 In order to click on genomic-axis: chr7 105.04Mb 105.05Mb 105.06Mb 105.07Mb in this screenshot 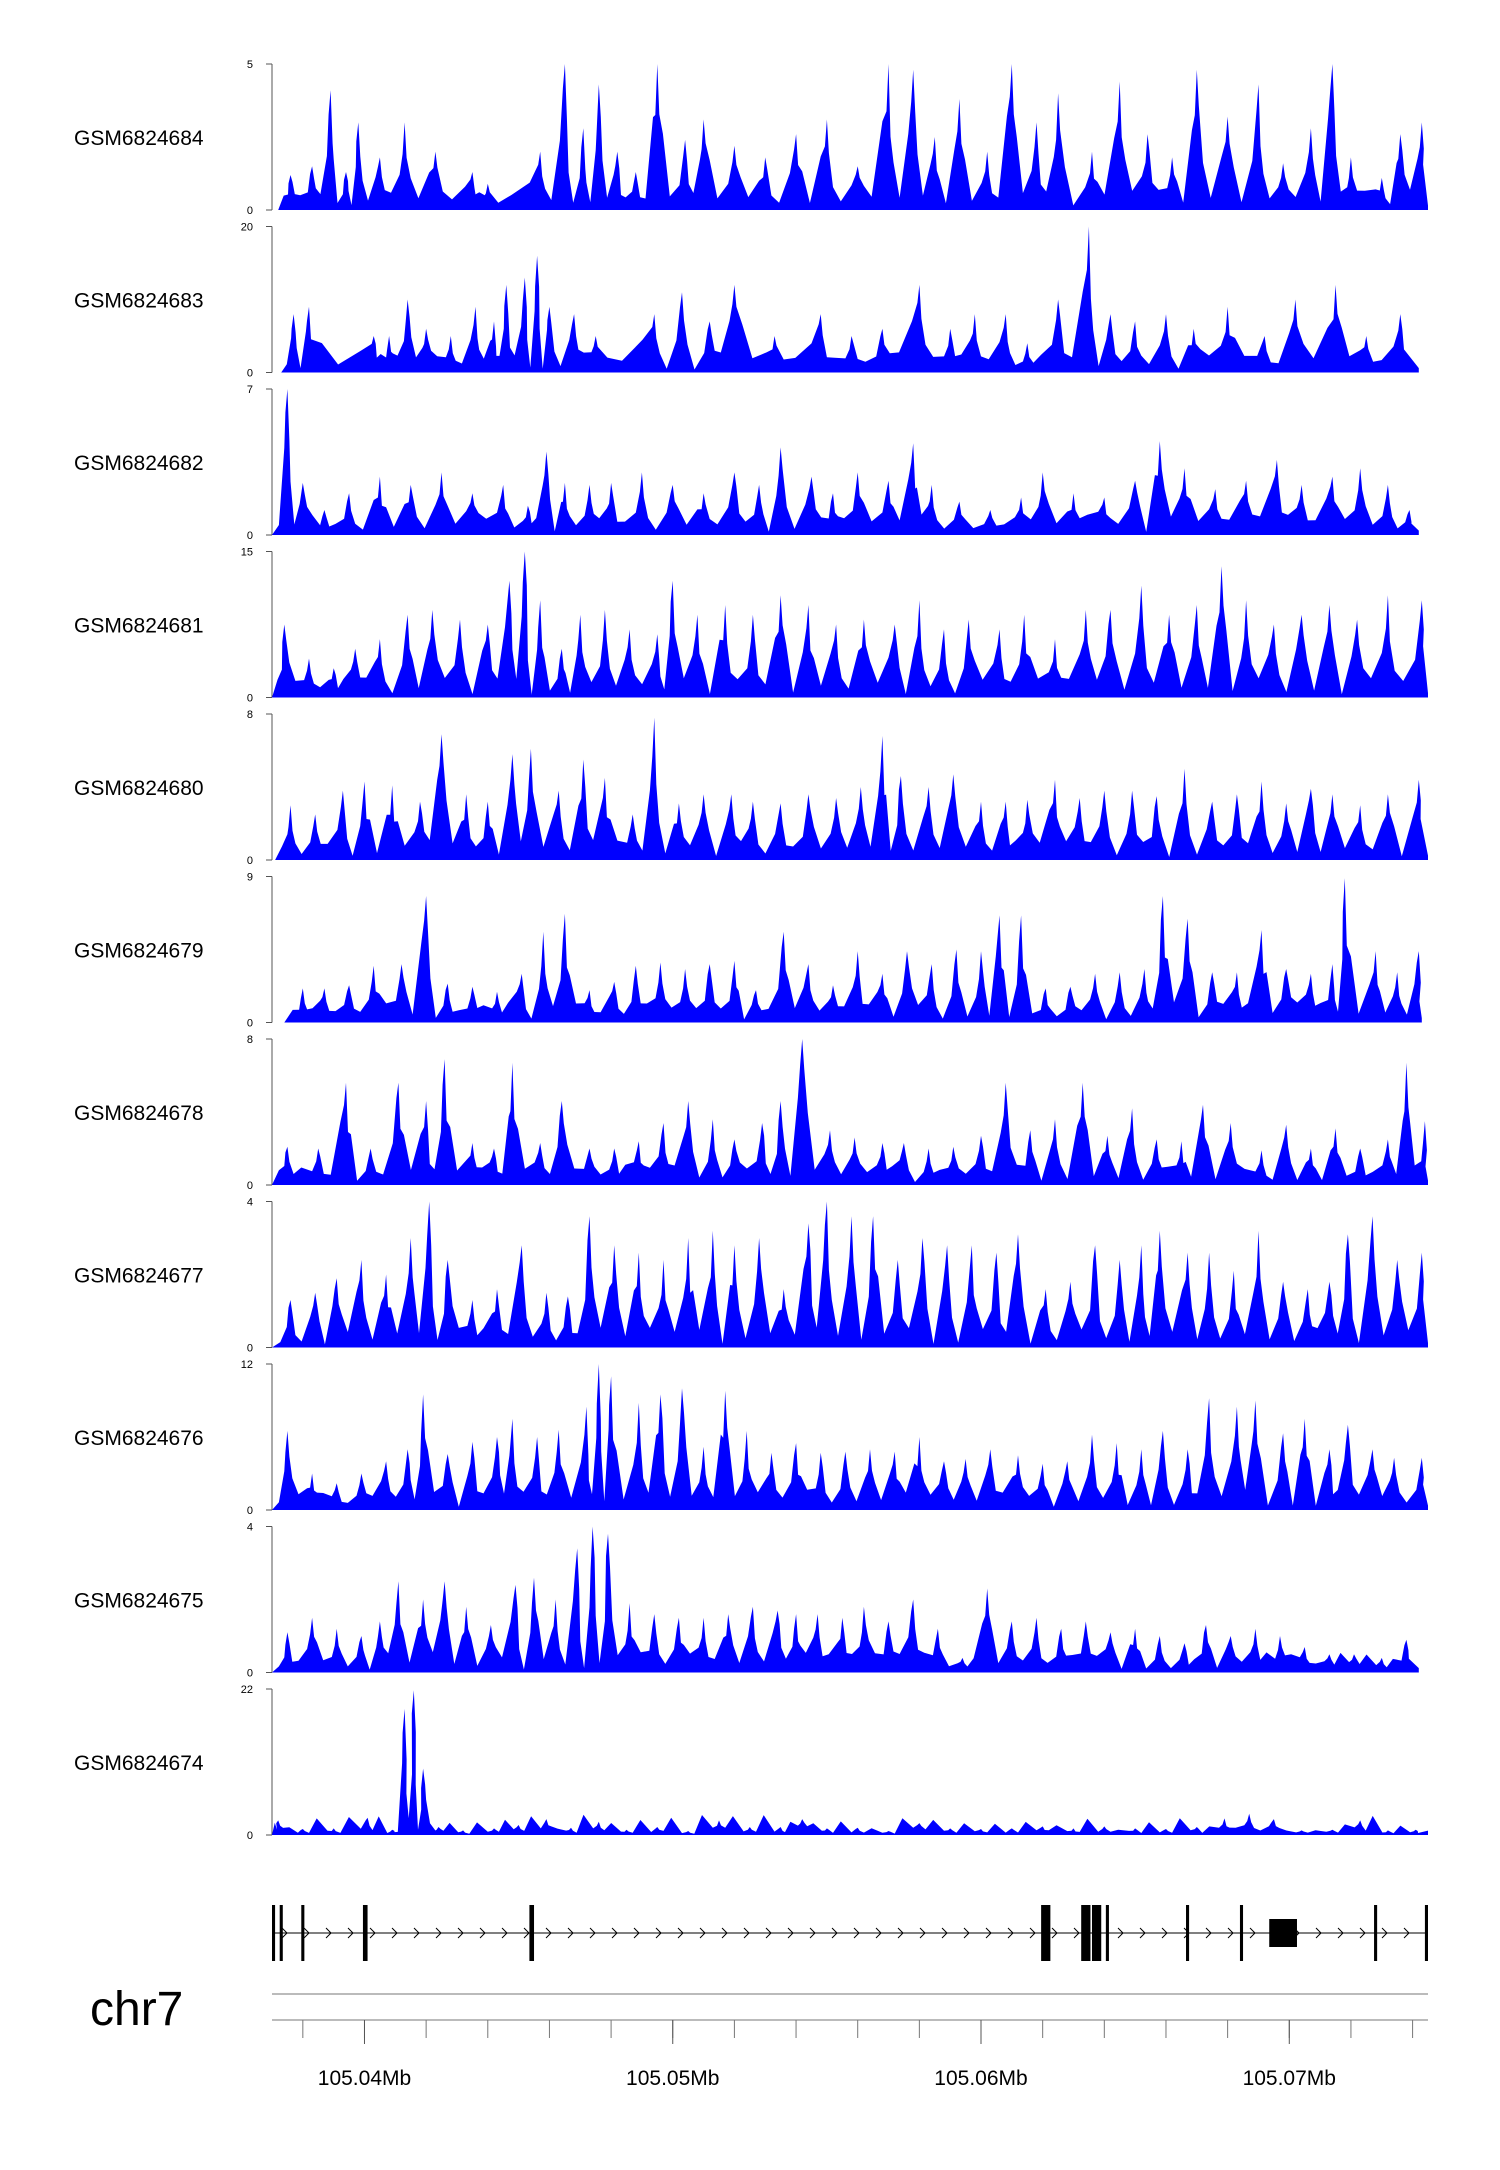, I will do `click(759, 2036)`.